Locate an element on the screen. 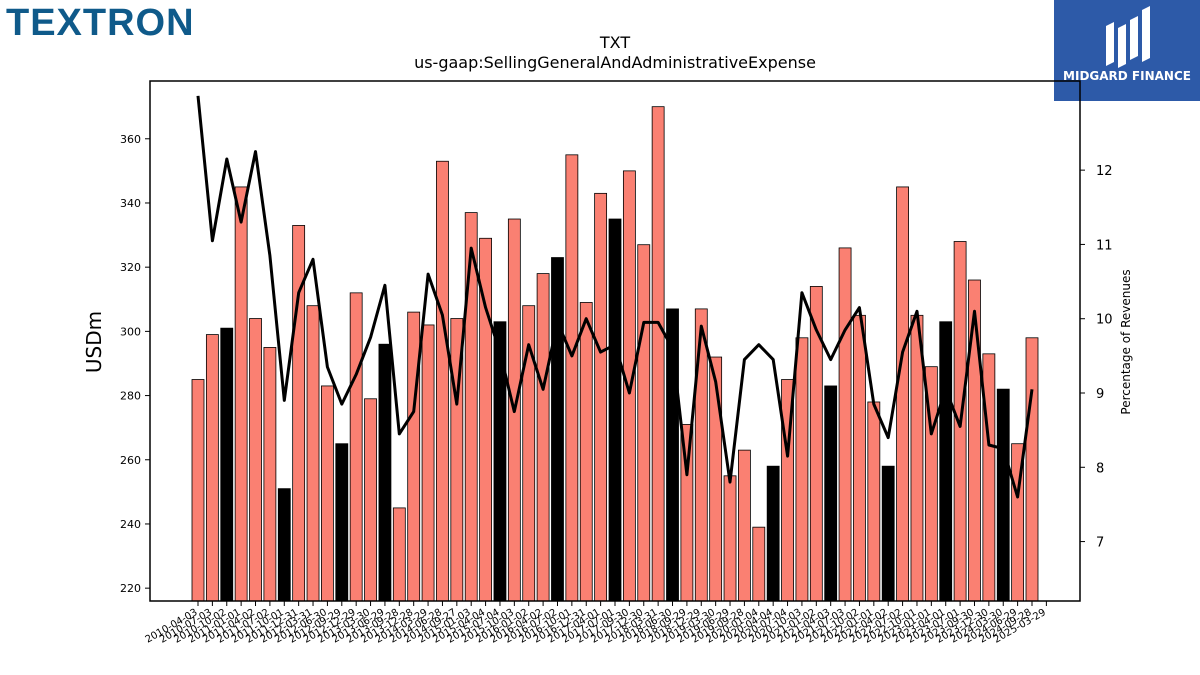 This screenshot has width=1200, height=675. y-tick-label: 220 is located at coordinates (130, 588).